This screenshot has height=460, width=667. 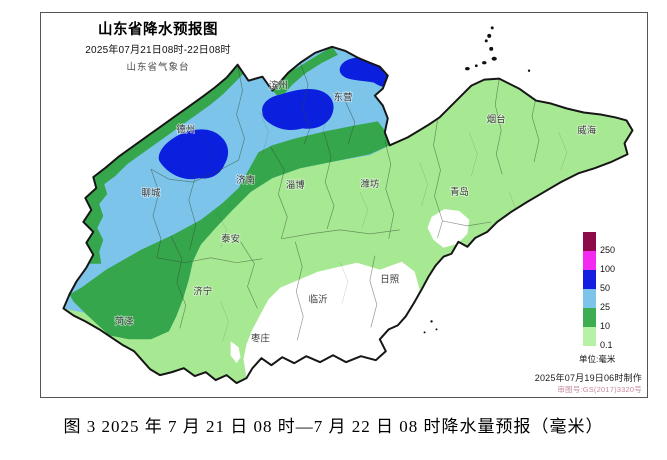 What do you see at coordinates (295, 185) in the screenshot?
I see `city-label: 淄博` at bounding box center [295, 185].